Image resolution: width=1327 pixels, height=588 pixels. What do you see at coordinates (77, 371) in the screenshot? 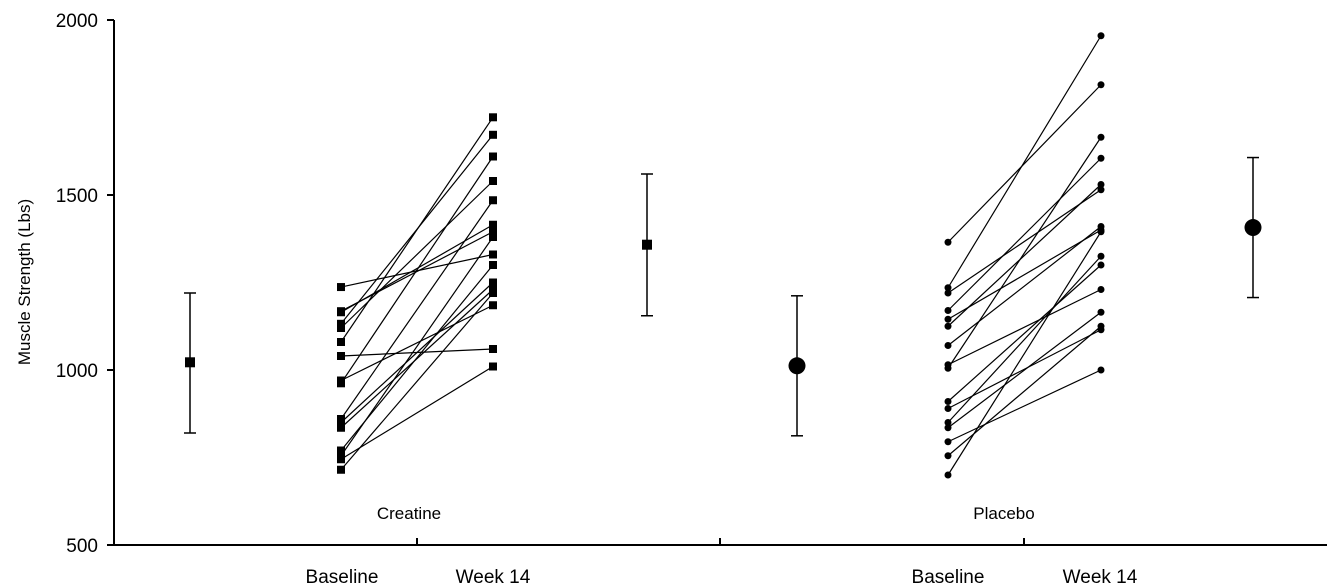
I see `y-tick-label: 1000` at bounding box center [77, 371].